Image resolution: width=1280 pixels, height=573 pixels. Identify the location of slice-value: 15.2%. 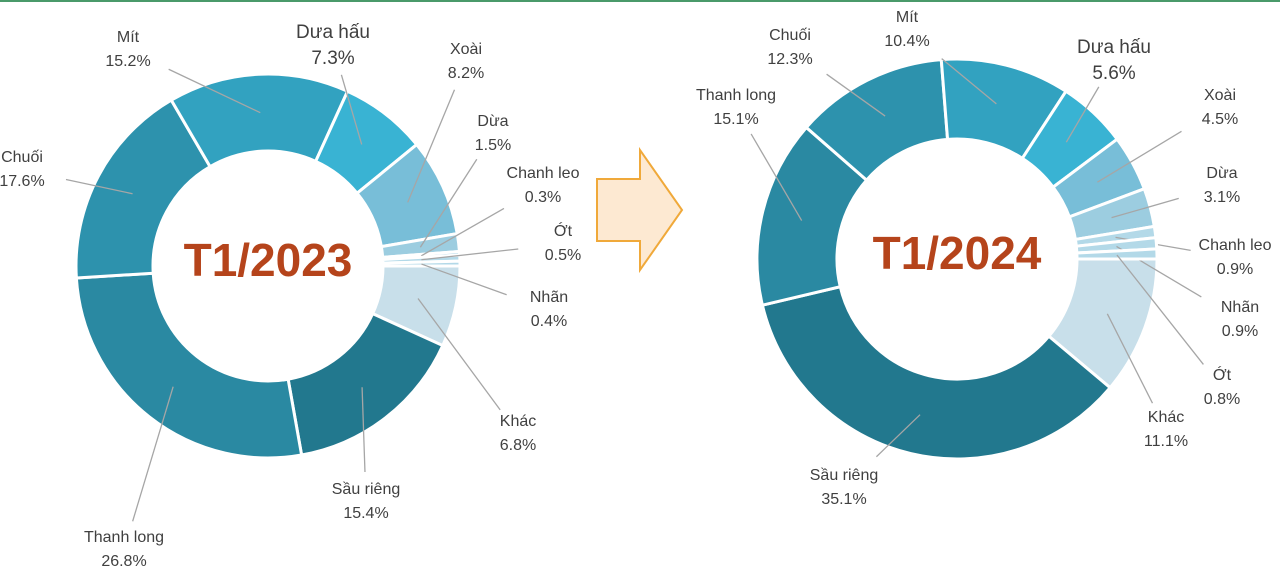
(127, 61).